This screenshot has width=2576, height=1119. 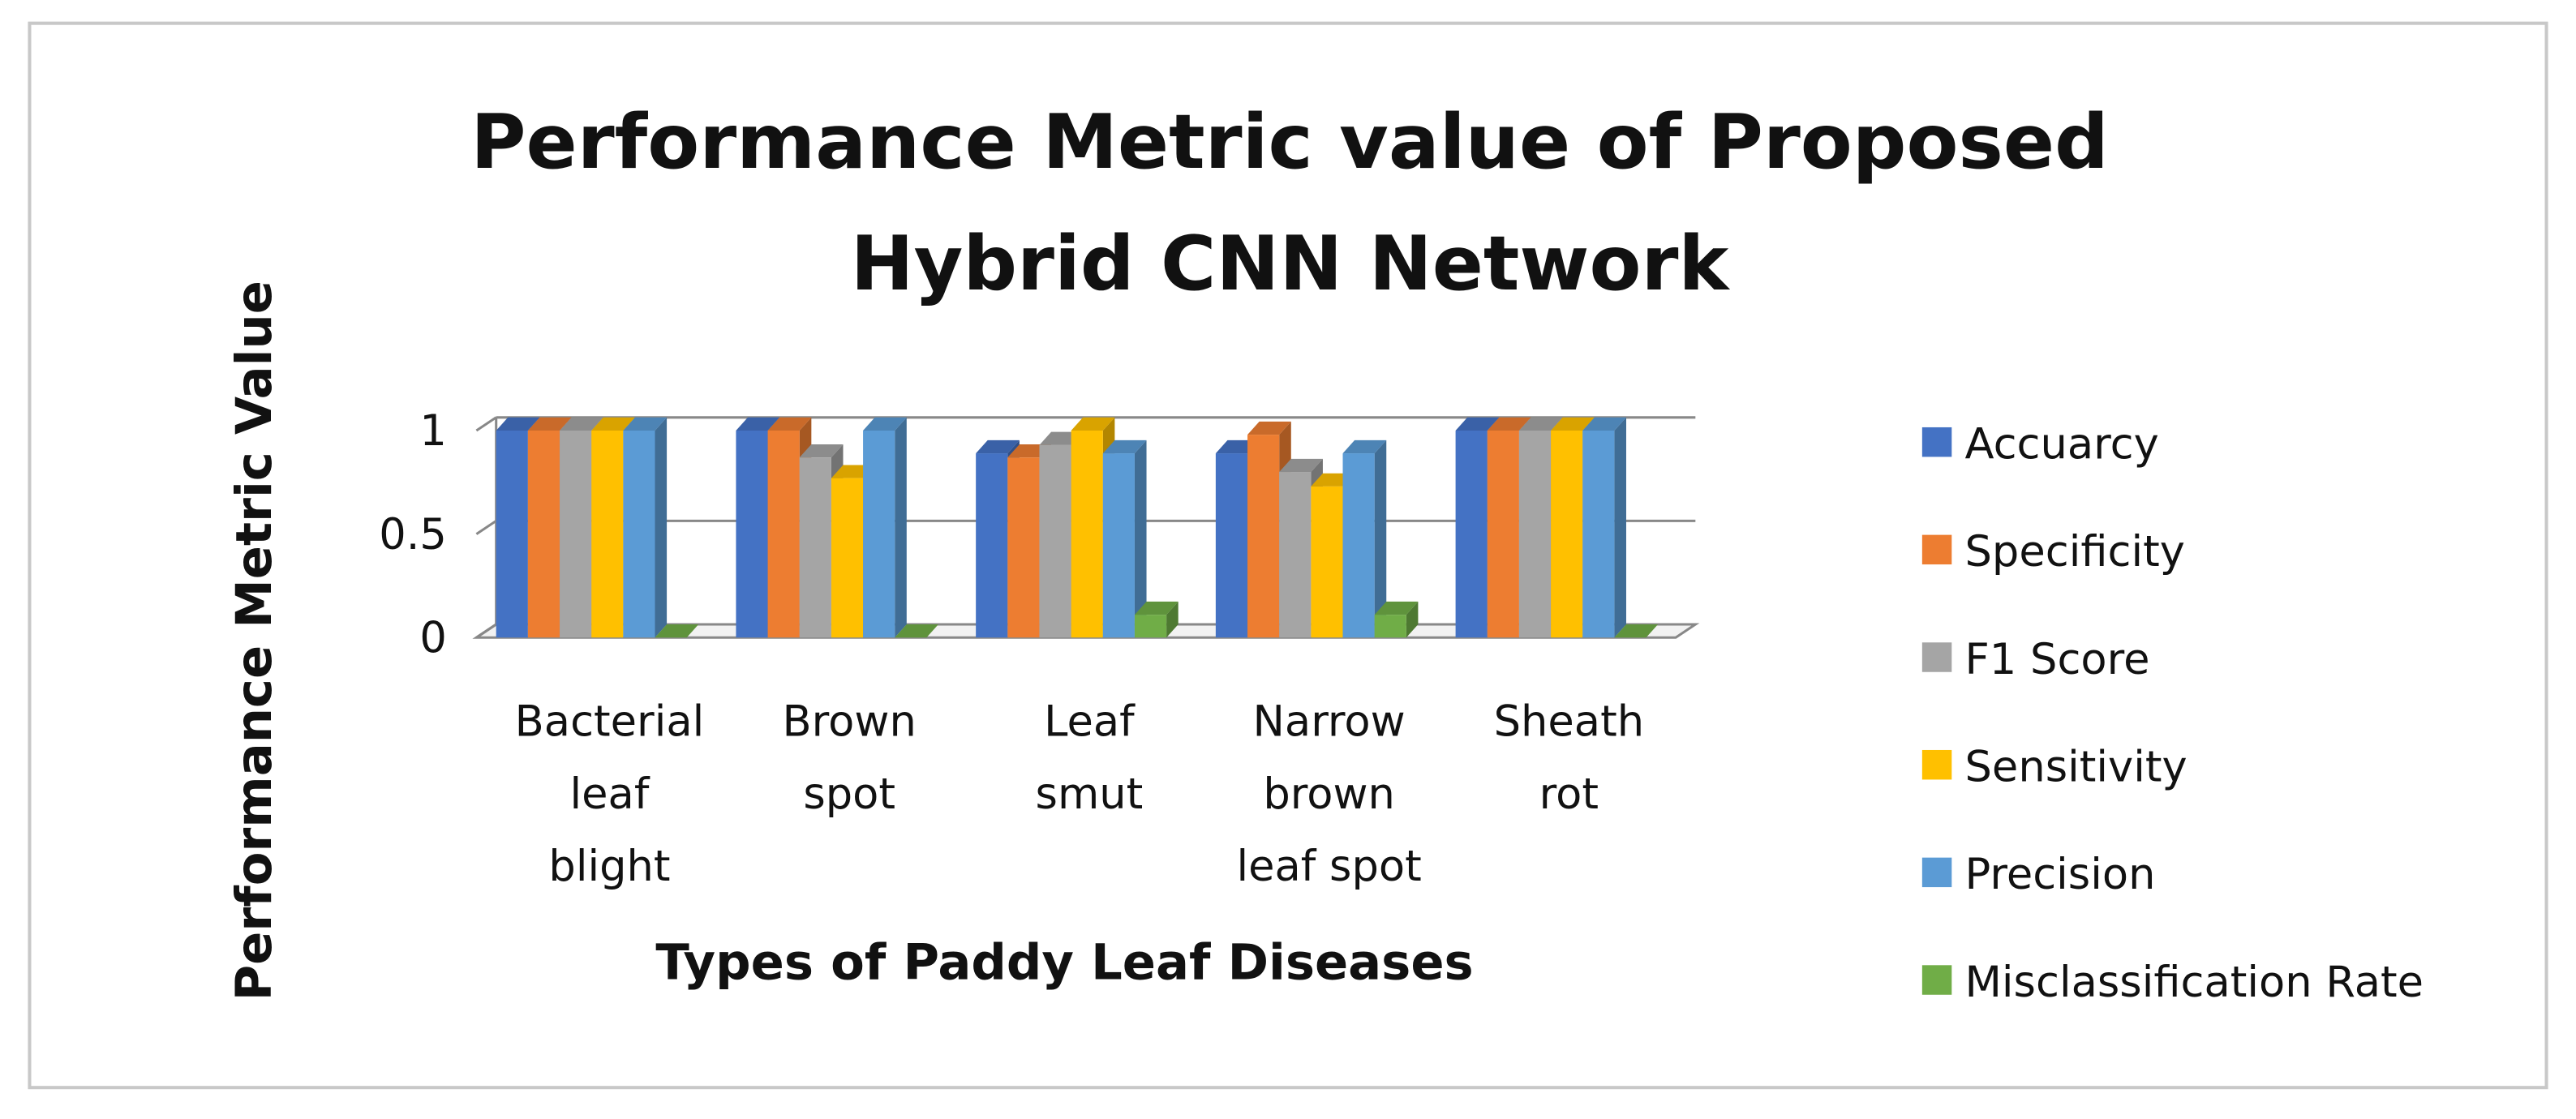 I want to click on y-tick-label: 0.5, so click(x=413, y=535).